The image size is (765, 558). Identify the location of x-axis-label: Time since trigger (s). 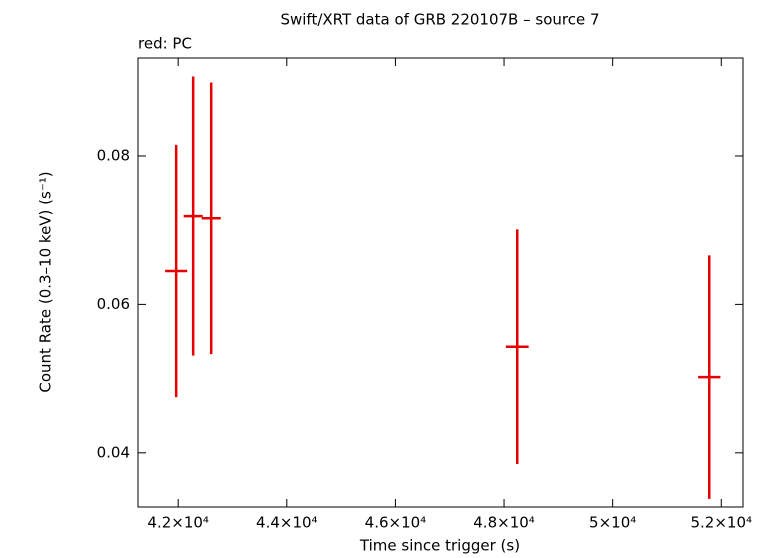
(439, 546).